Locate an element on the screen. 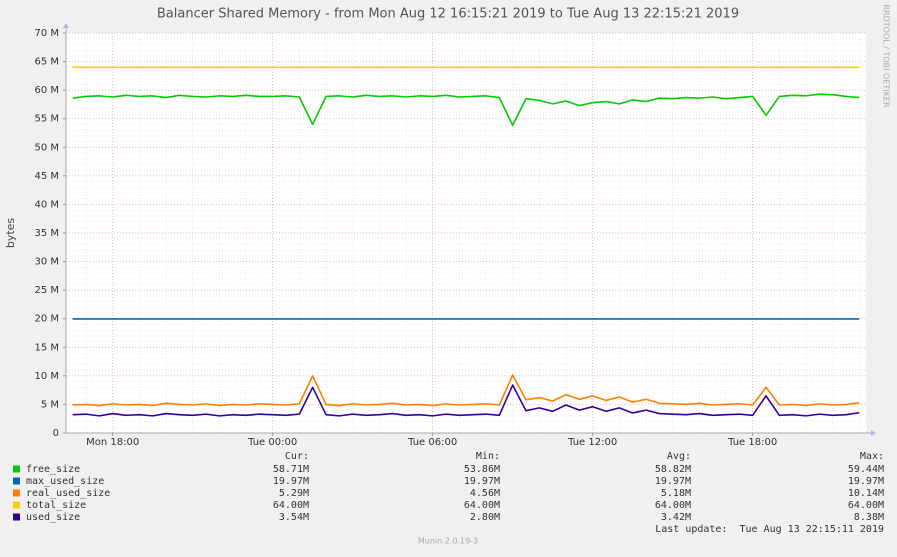 Image resolution: width=897 pixels, height=557 pixels. legend-stat: 4.56M is located at coordinates (485, 493).